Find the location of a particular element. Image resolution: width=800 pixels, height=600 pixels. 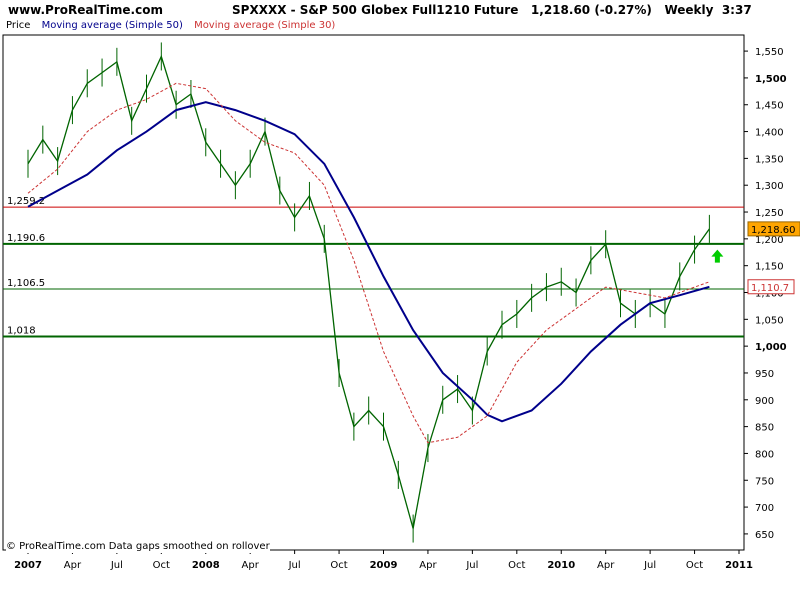

level-label: 1,259.2 is located at coordinates (26, 201).